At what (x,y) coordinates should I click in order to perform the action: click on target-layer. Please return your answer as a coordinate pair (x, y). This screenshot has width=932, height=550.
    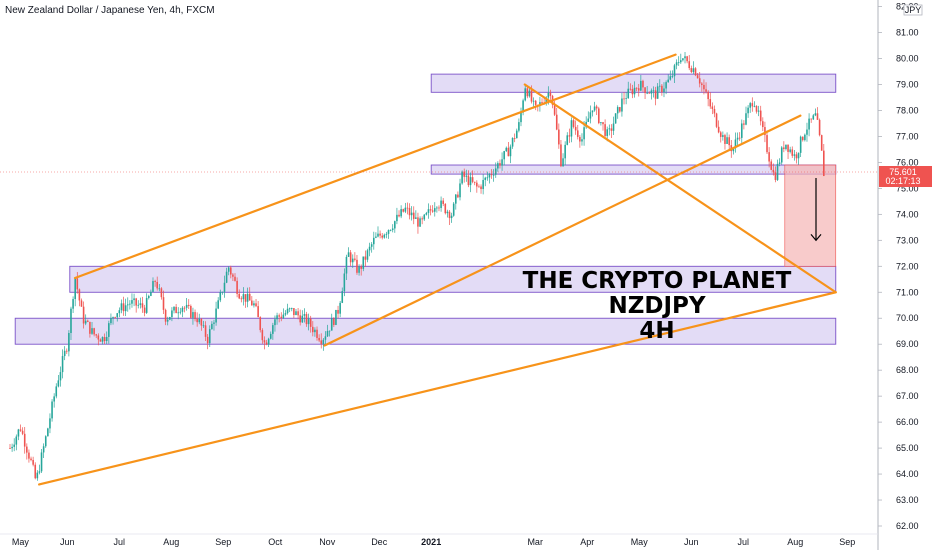
    Looking at the image, I should click on (810, 215).